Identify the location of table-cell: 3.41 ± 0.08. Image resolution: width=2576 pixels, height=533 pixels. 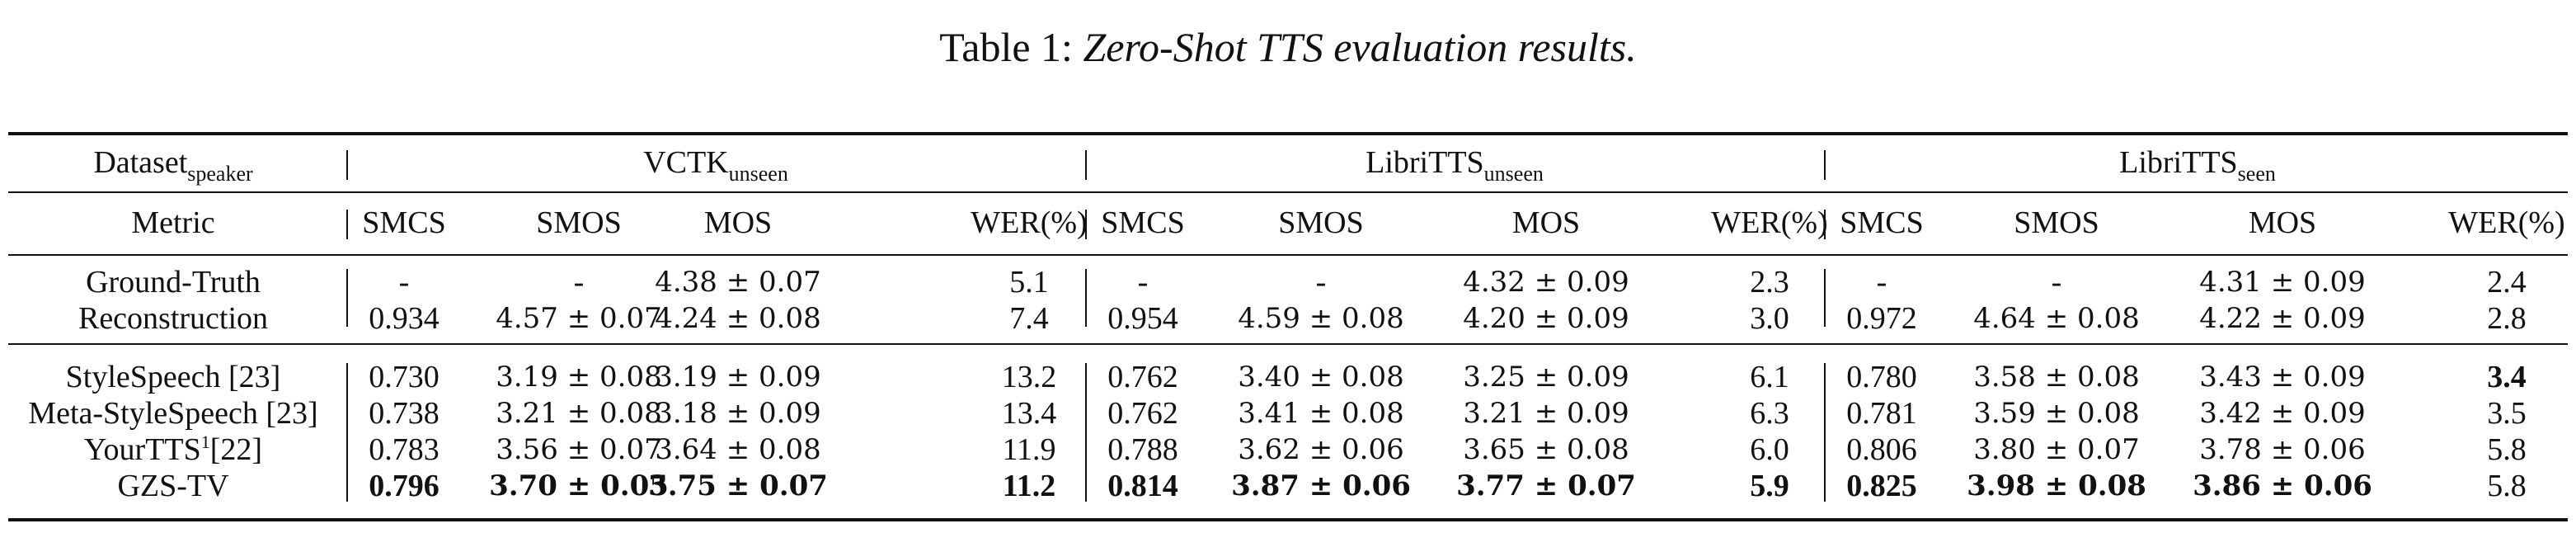
(1321, 413).